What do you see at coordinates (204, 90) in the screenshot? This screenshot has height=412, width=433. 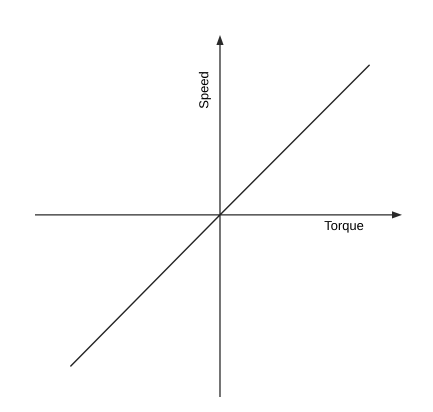 I see `y-axis-title: Speed` at bounding box center [204, 90].